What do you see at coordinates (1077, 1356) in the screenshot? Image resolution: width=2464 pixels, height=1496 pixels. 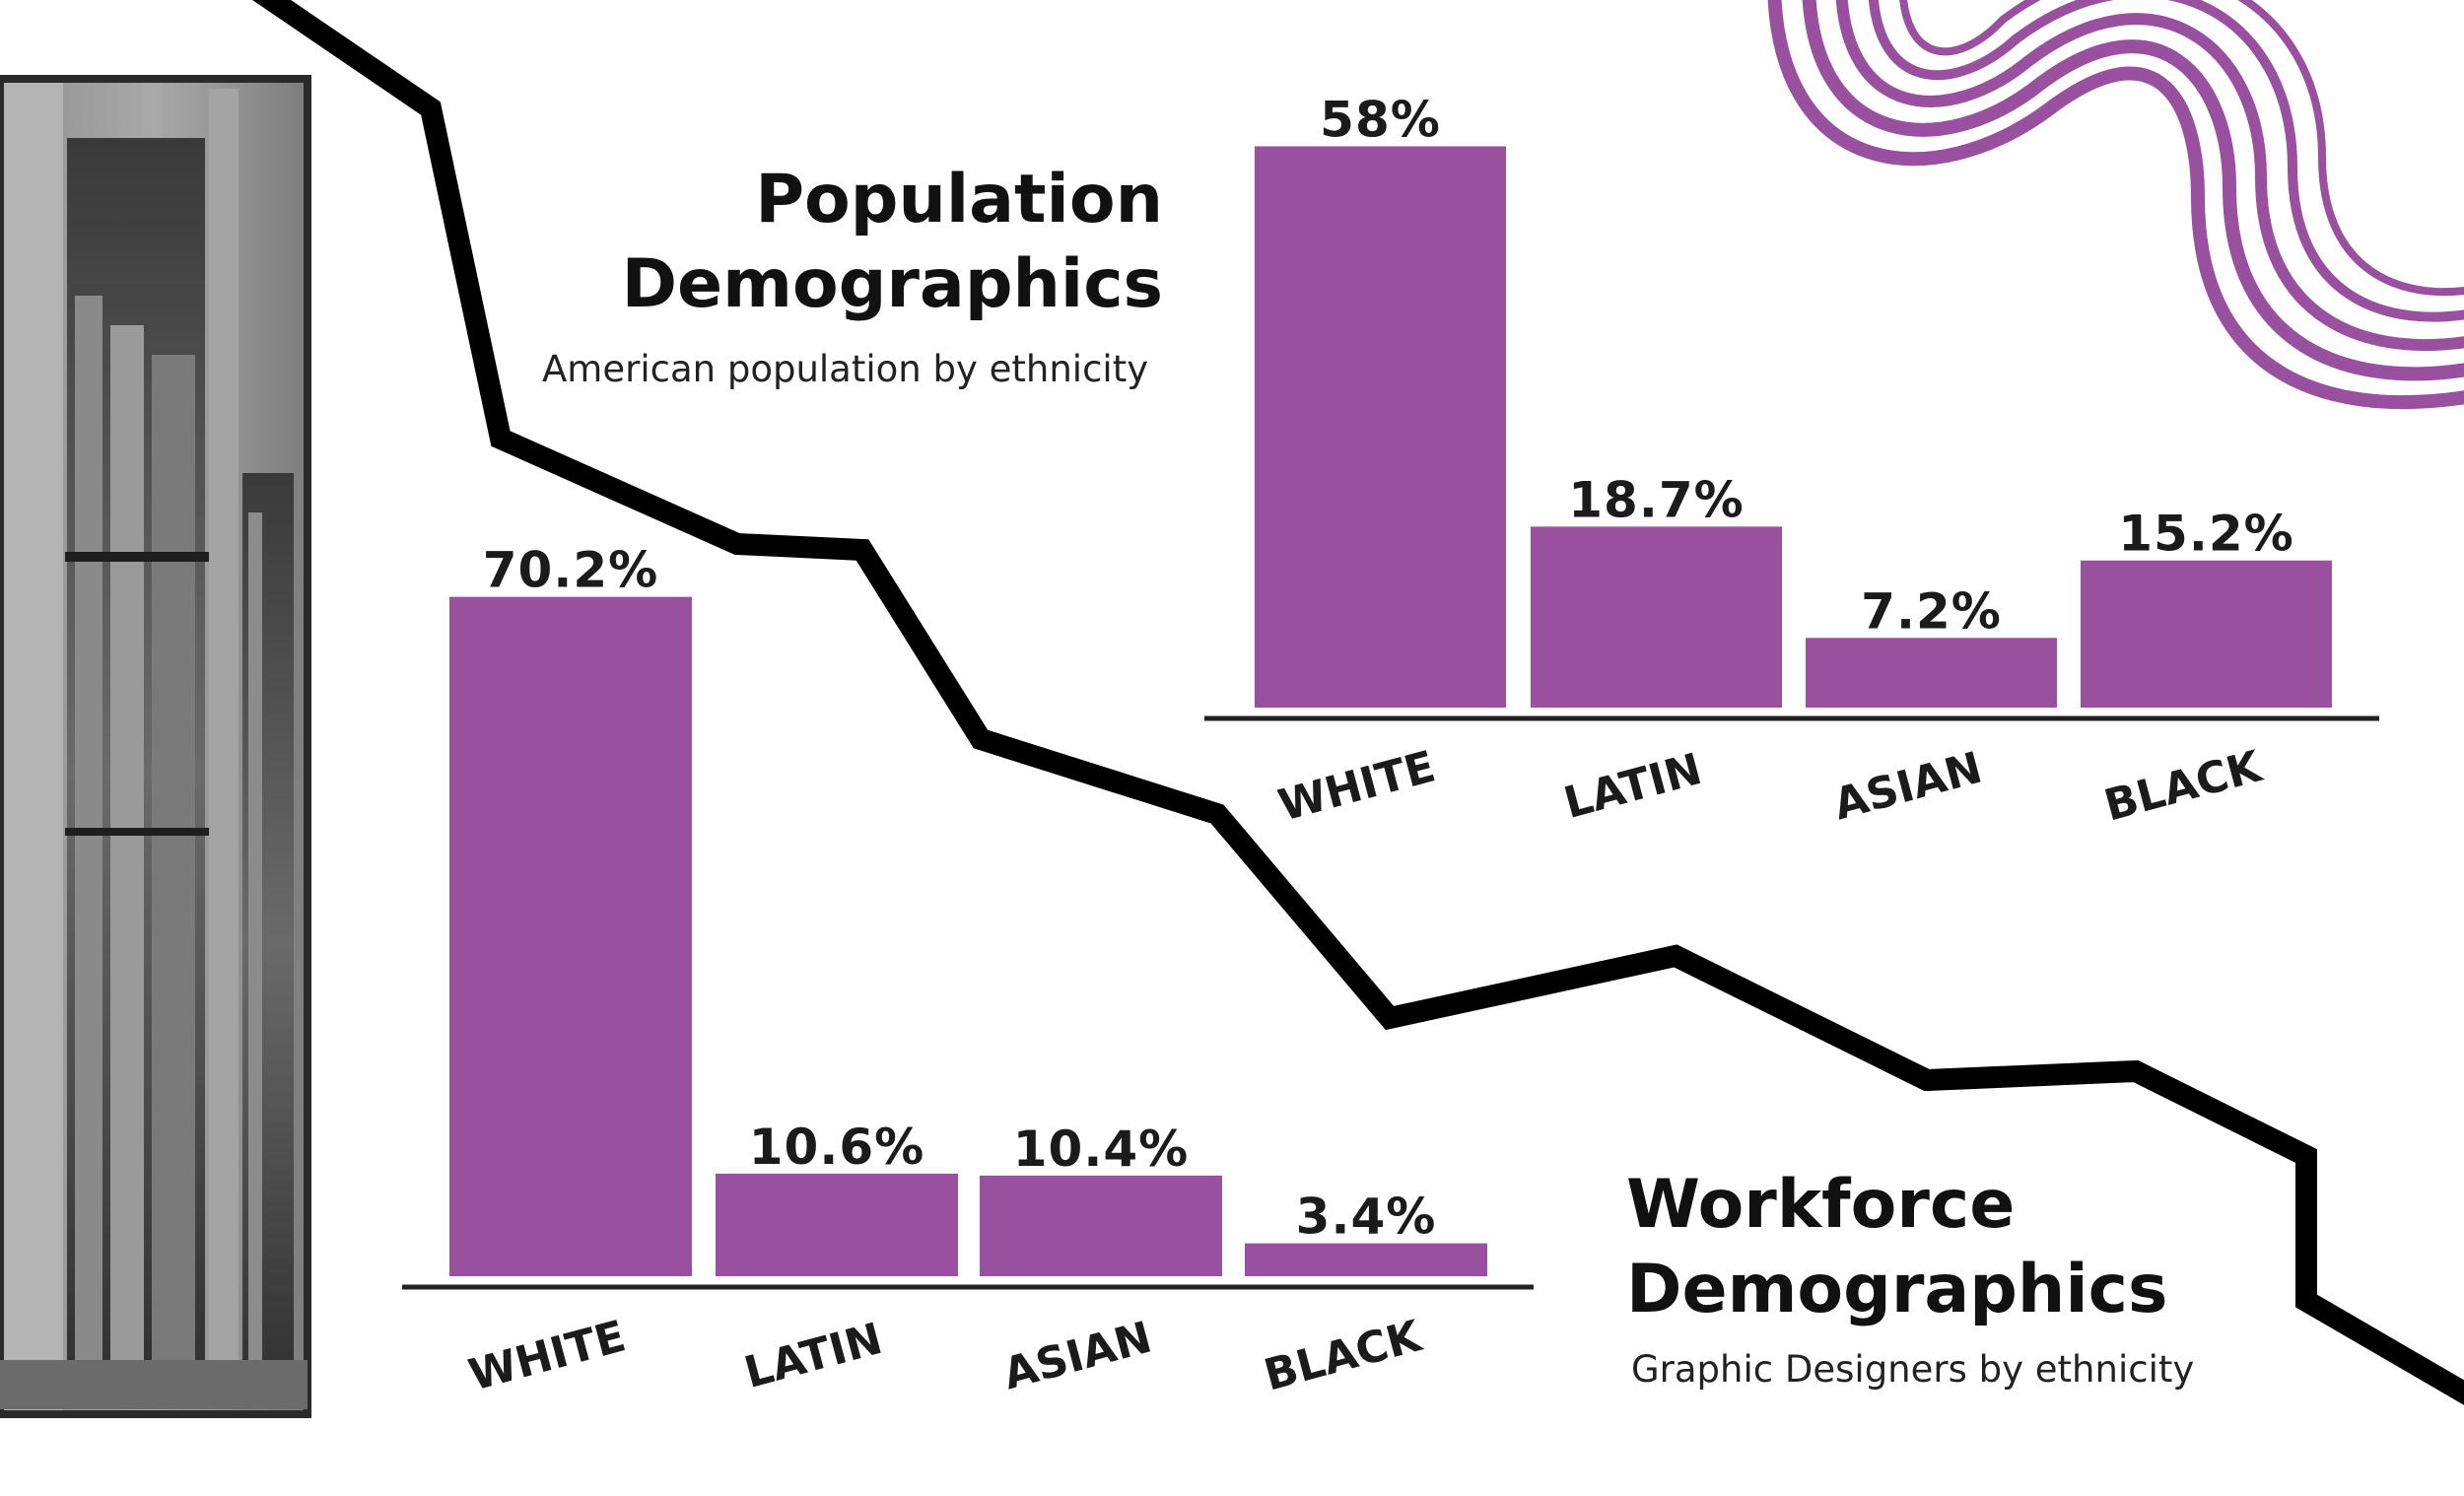 I see `workforce-category-label: ASIAN` at bounding box center [1077, 1356].